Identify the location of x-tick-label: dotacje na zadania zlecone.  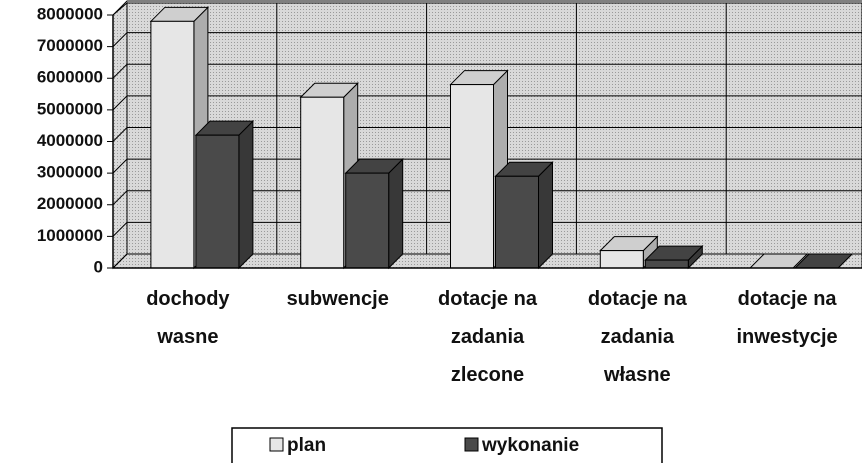
(488, 337).